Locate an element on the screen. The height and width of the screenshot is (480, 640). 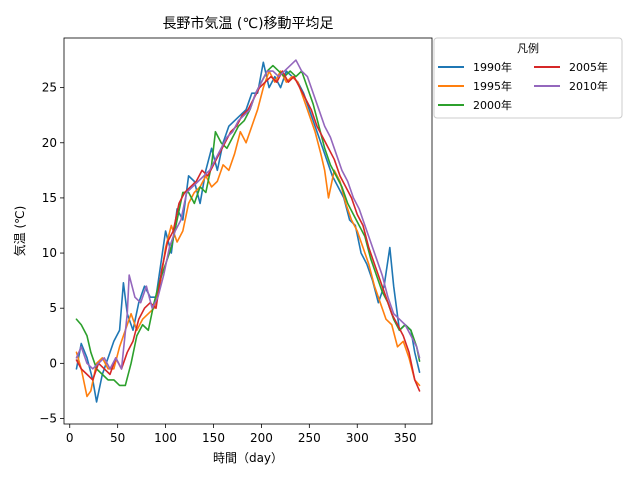
legend-label: 2000年 is located at coordinates (492, 105).